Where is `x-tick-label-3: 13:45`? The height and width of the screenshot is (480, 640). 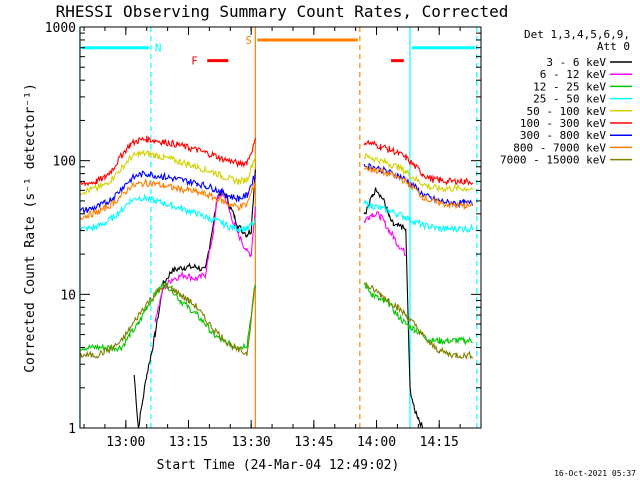 x-tick-label-3: 13:45 is located at coordinates (313, 442).